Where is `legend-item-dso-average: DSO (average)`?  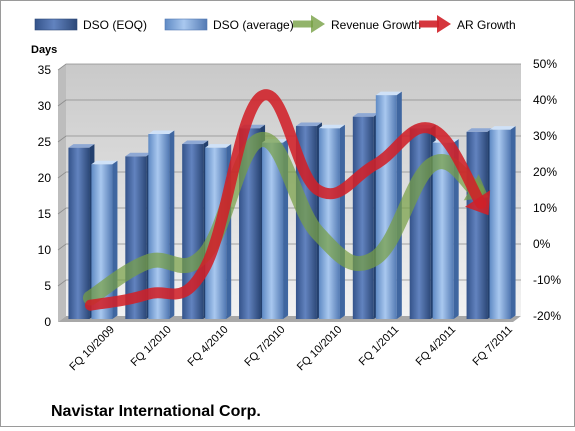 legend-item-dso-average: DSO (average) is located at coordinates (229, 25).